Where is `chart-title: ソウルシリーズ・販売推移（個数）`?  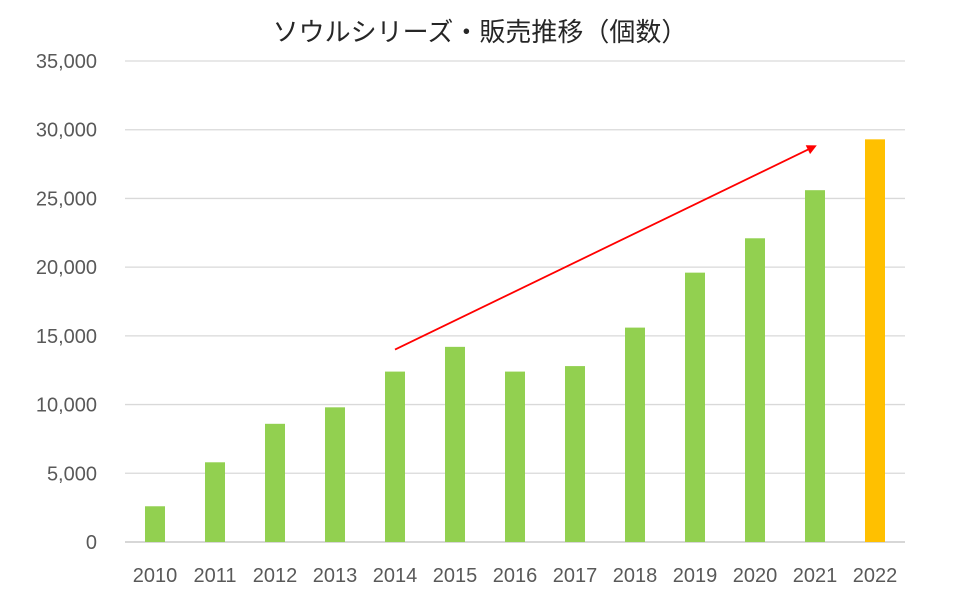
chart-title: ソウルシリーズ・販売推移（個数） is located at coordinates (480, 33).